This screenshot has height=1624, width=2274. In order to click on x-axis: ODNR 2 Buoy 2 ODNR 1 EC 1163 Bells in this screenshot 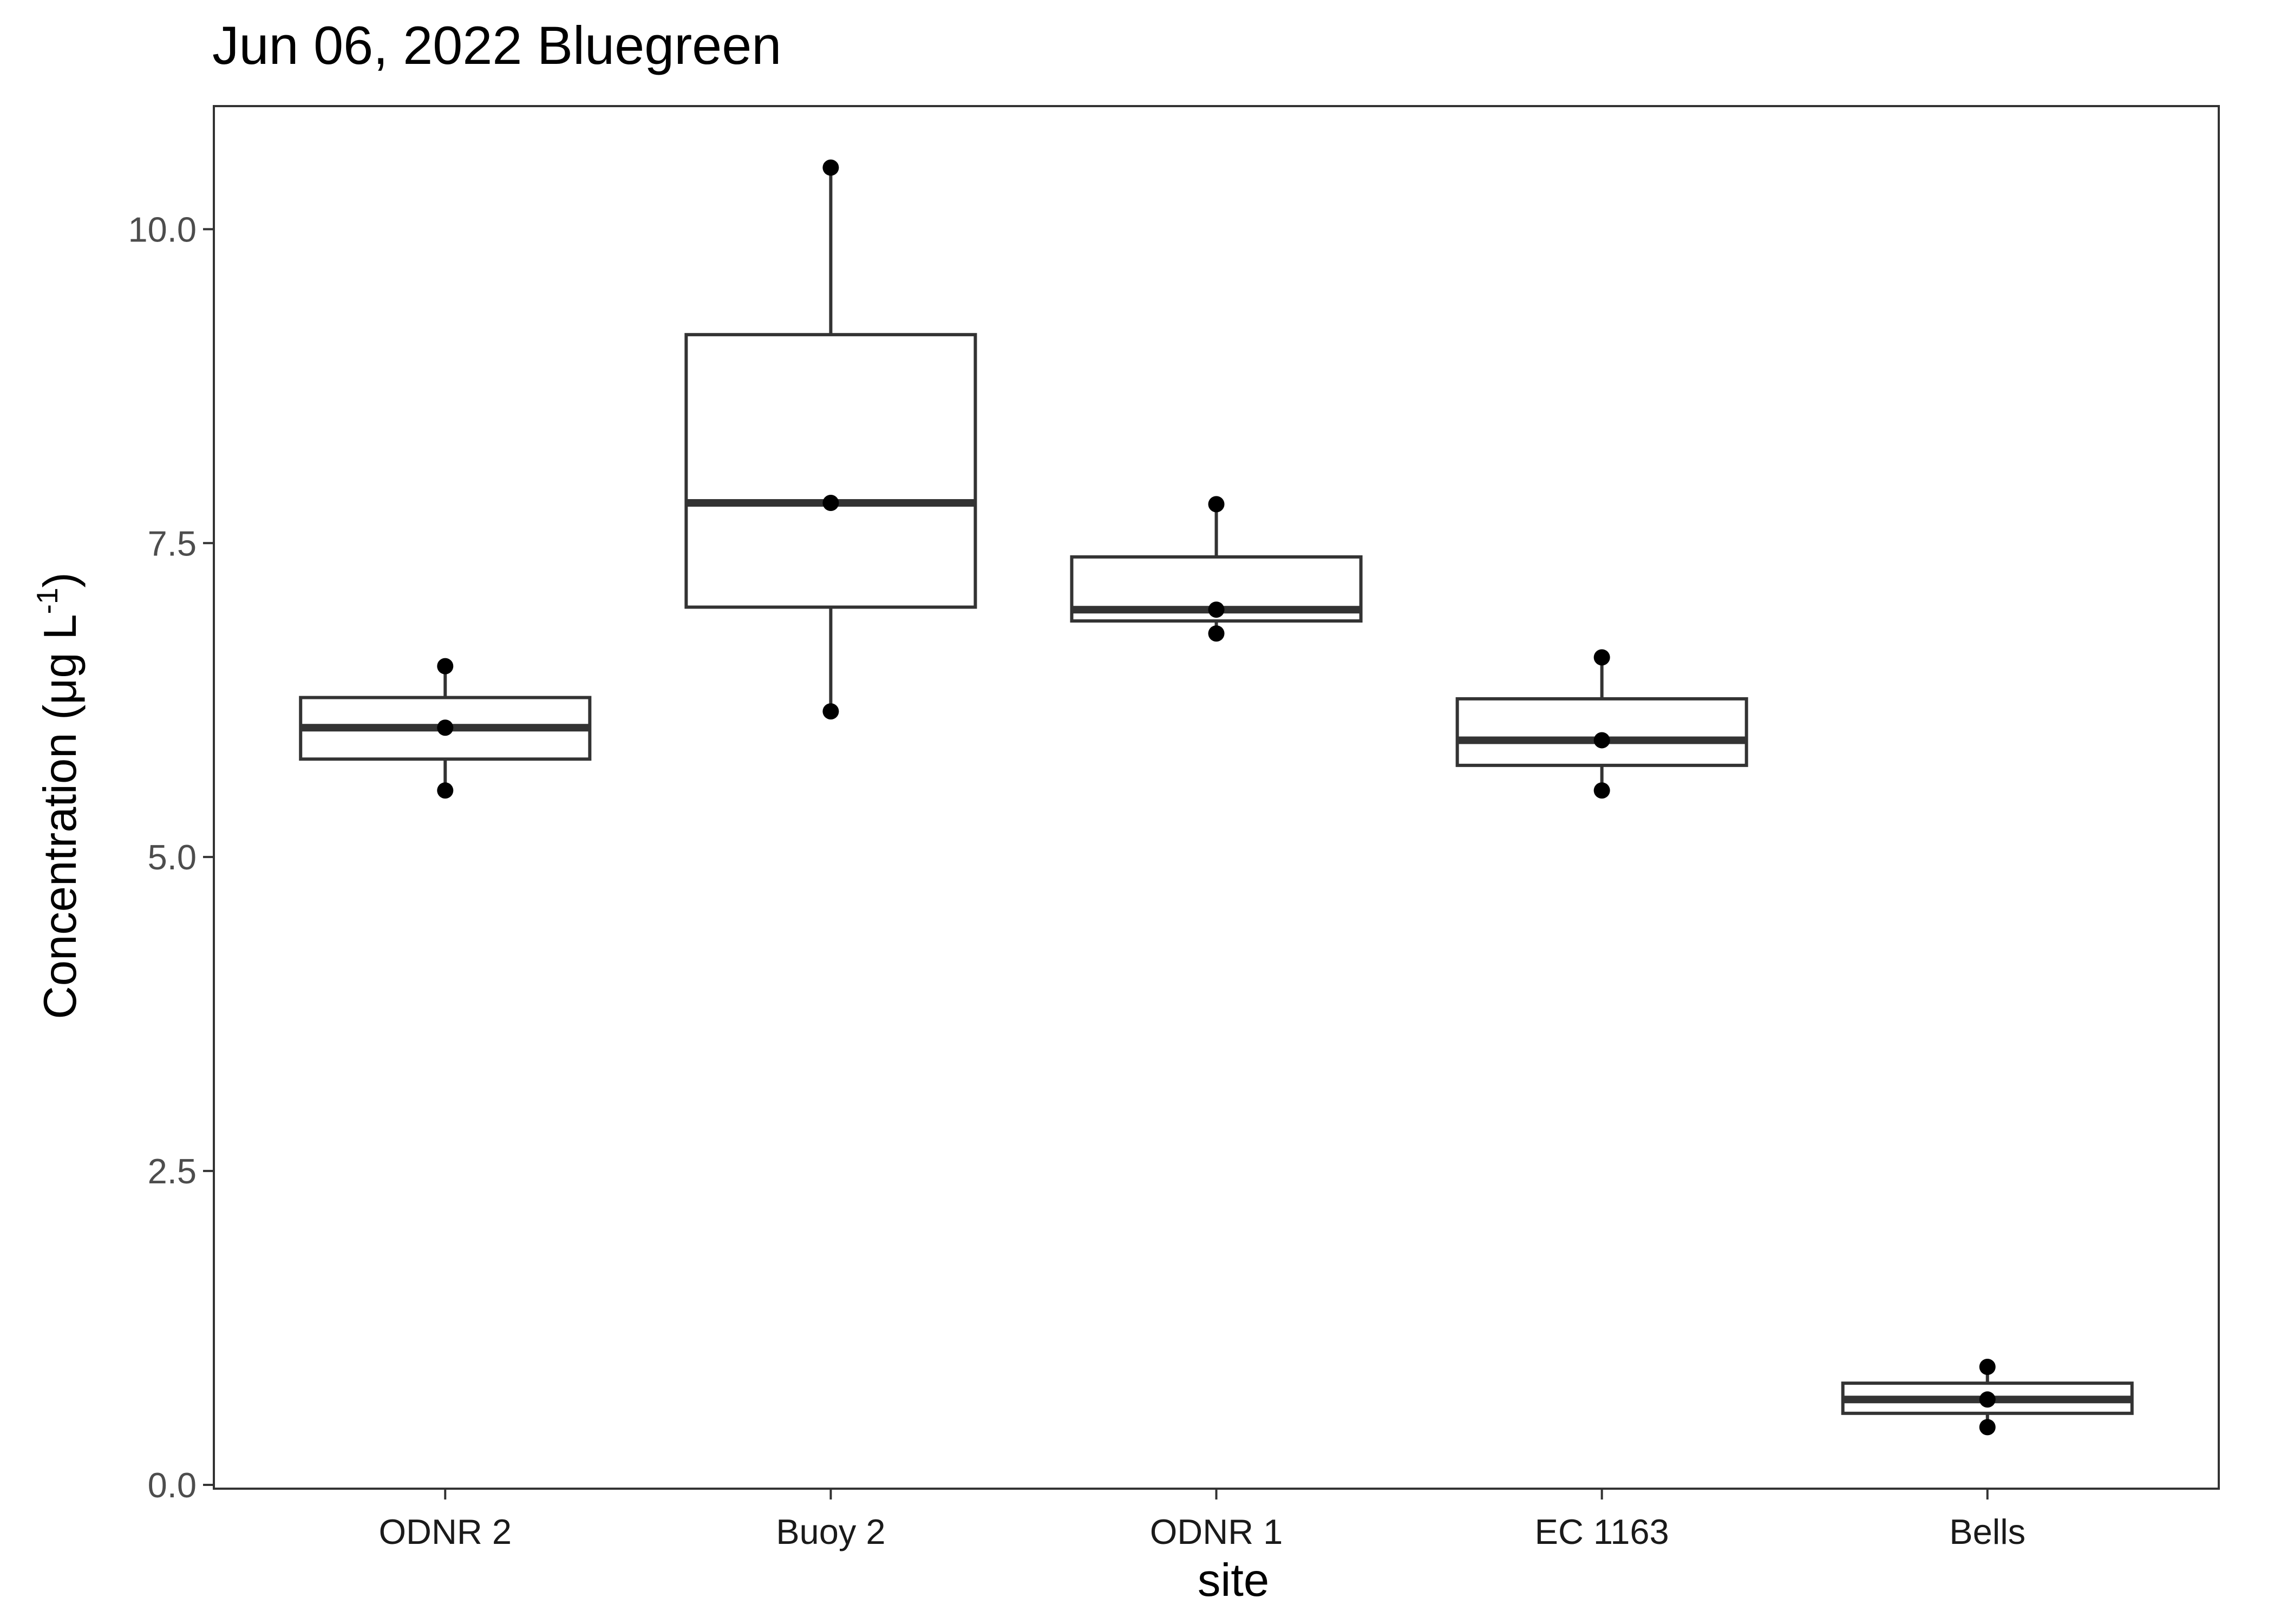, I will do `click(1202, 1520)`.